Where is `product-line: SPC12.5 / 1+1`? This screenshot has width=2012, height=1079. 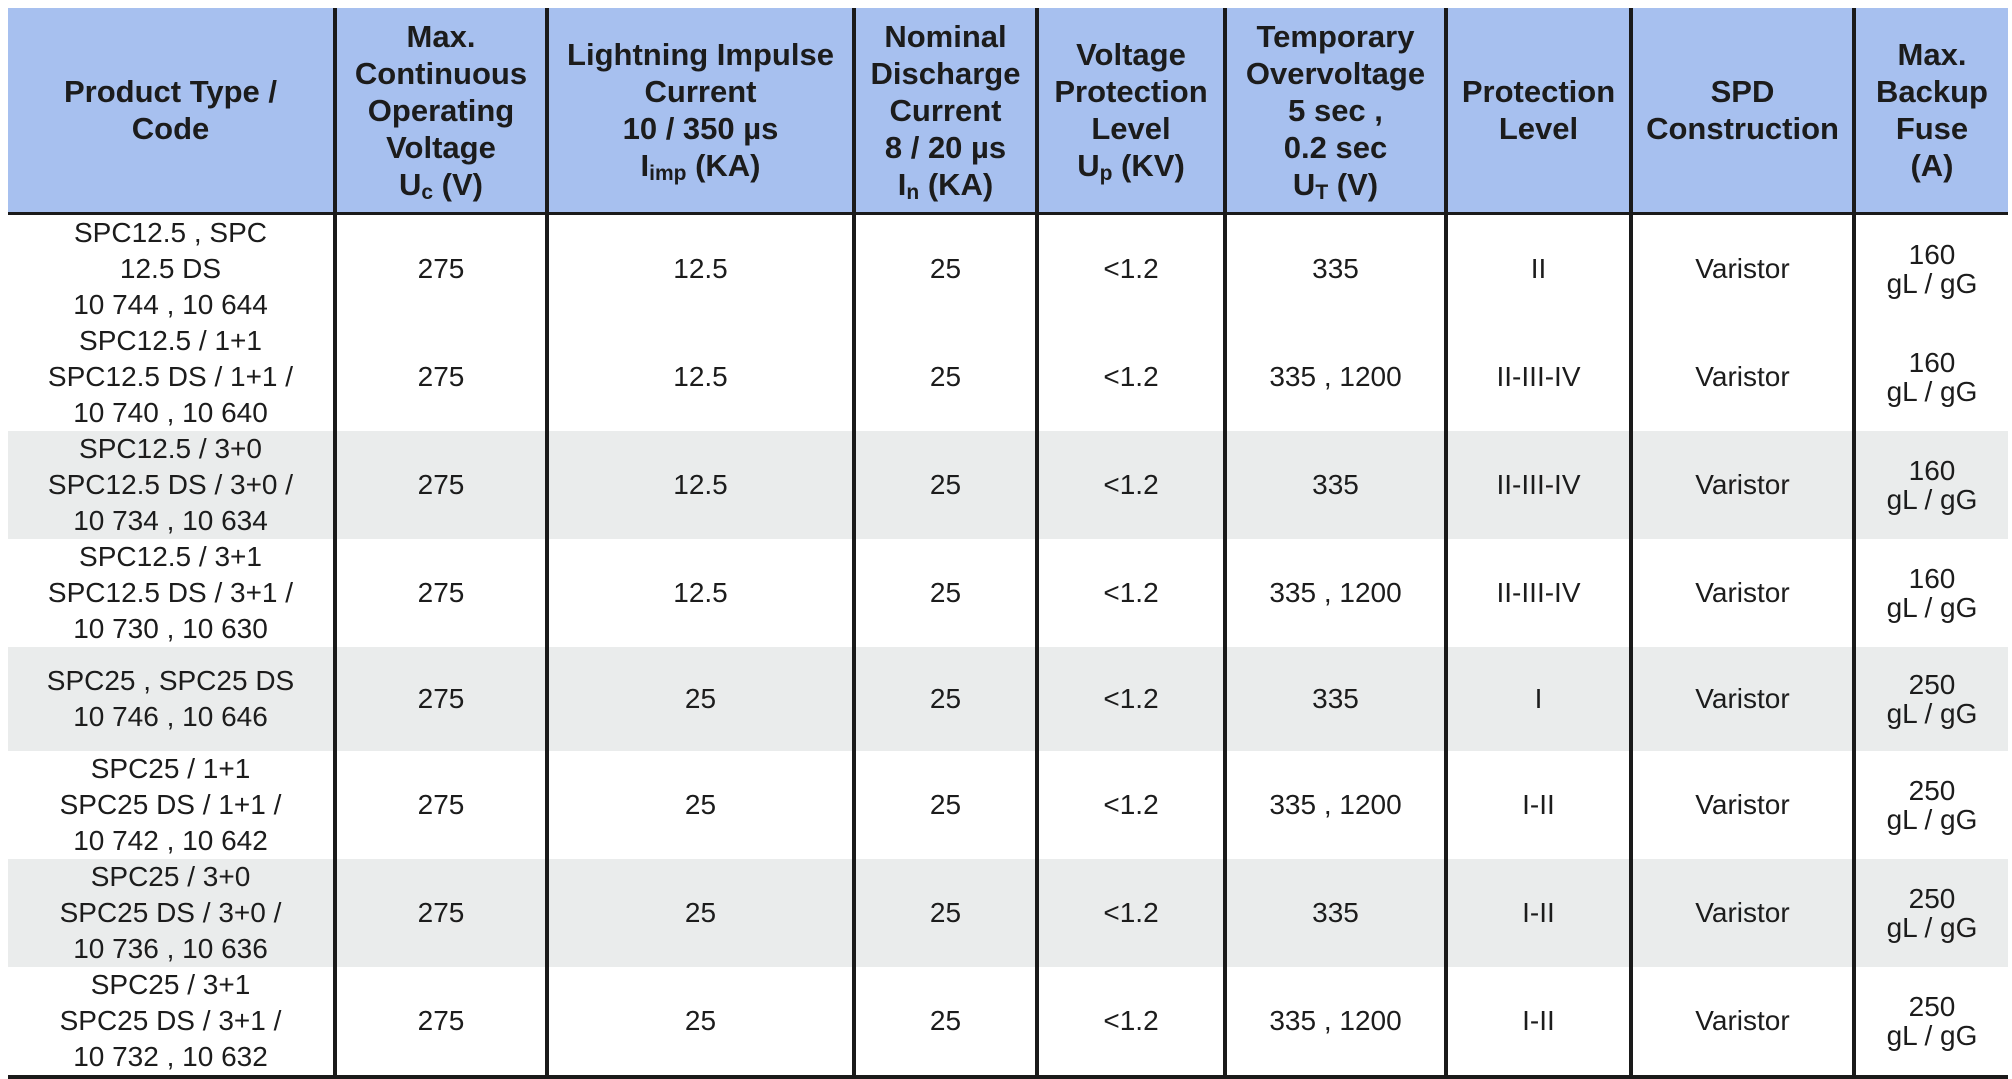 product-line: SPC12.5 / 1+1 is located at coordinates (170, 340).